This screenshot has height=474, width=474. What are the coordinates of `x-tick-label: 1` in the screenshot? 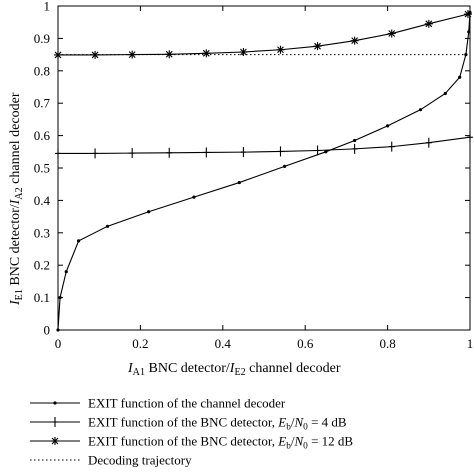 It's located at (470, 343).